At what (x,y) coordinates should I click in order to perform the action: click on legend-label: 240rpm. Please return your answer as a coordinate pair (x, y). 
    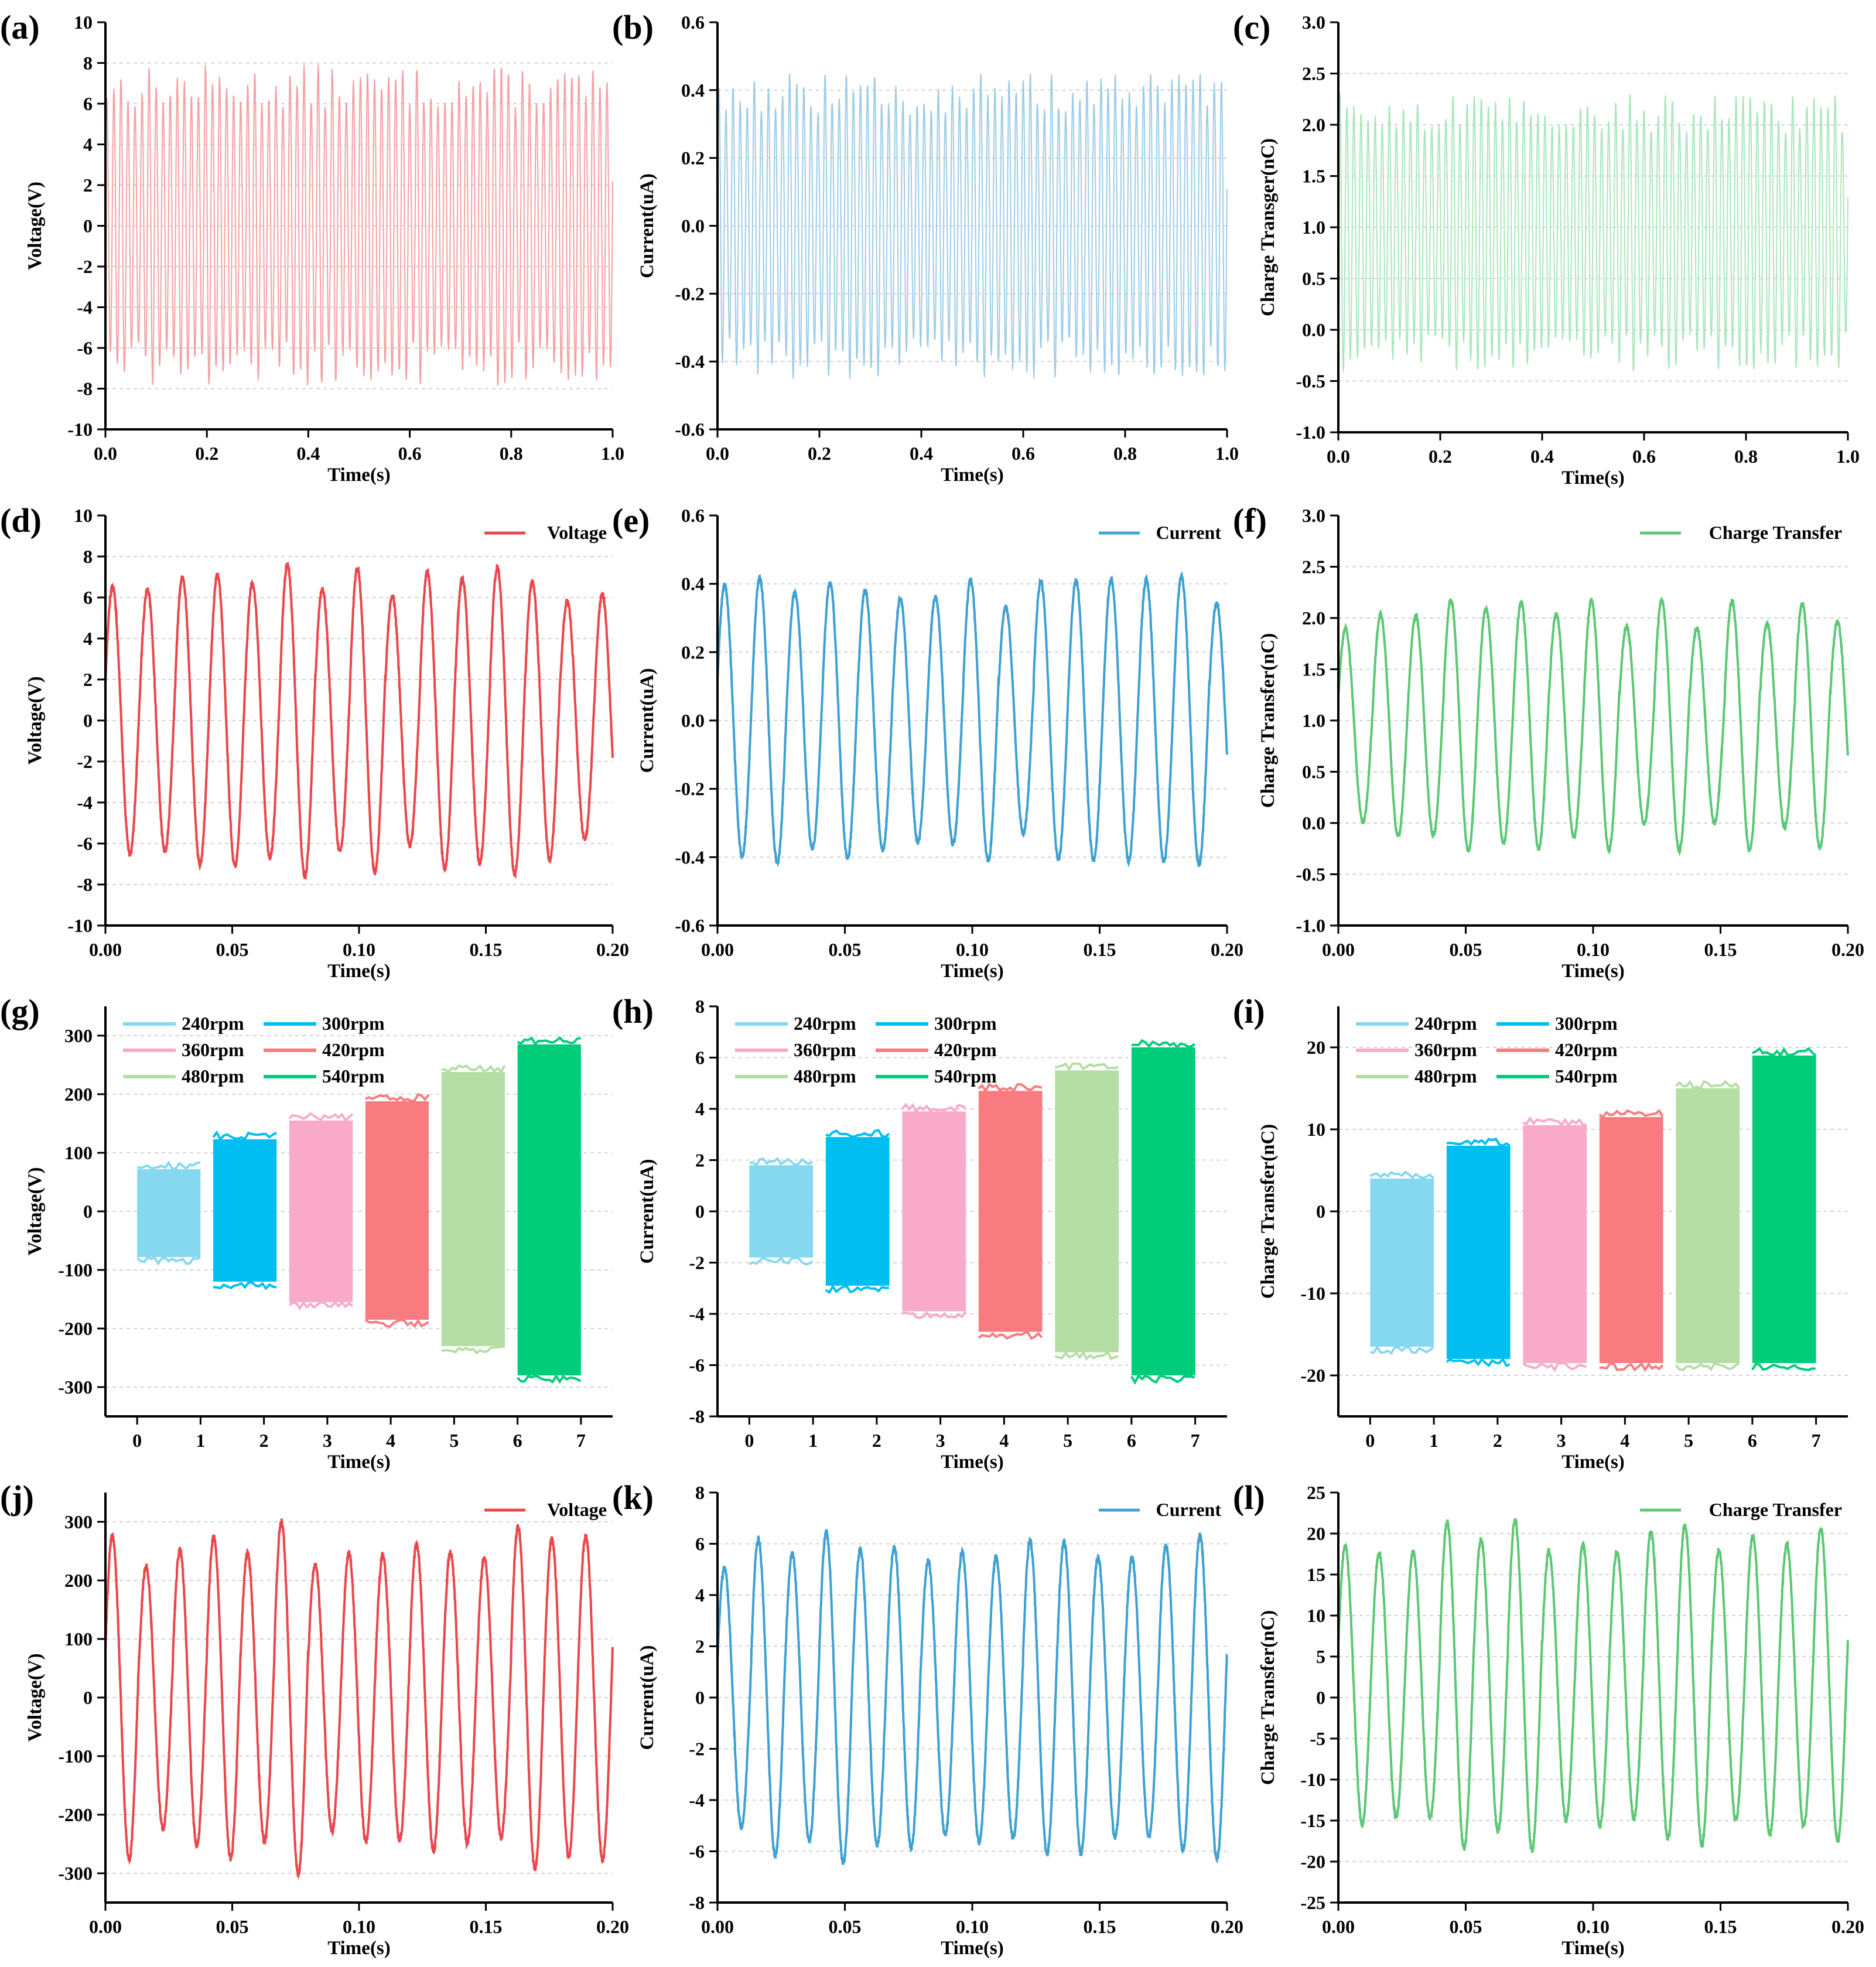
    Looking at the image, I should click on (213, 1024).